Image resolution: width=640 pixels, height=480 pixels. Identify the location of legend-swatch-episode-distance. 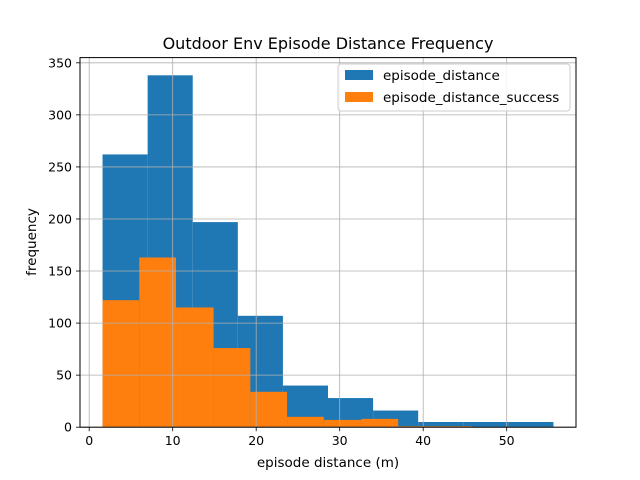
(359, 75).